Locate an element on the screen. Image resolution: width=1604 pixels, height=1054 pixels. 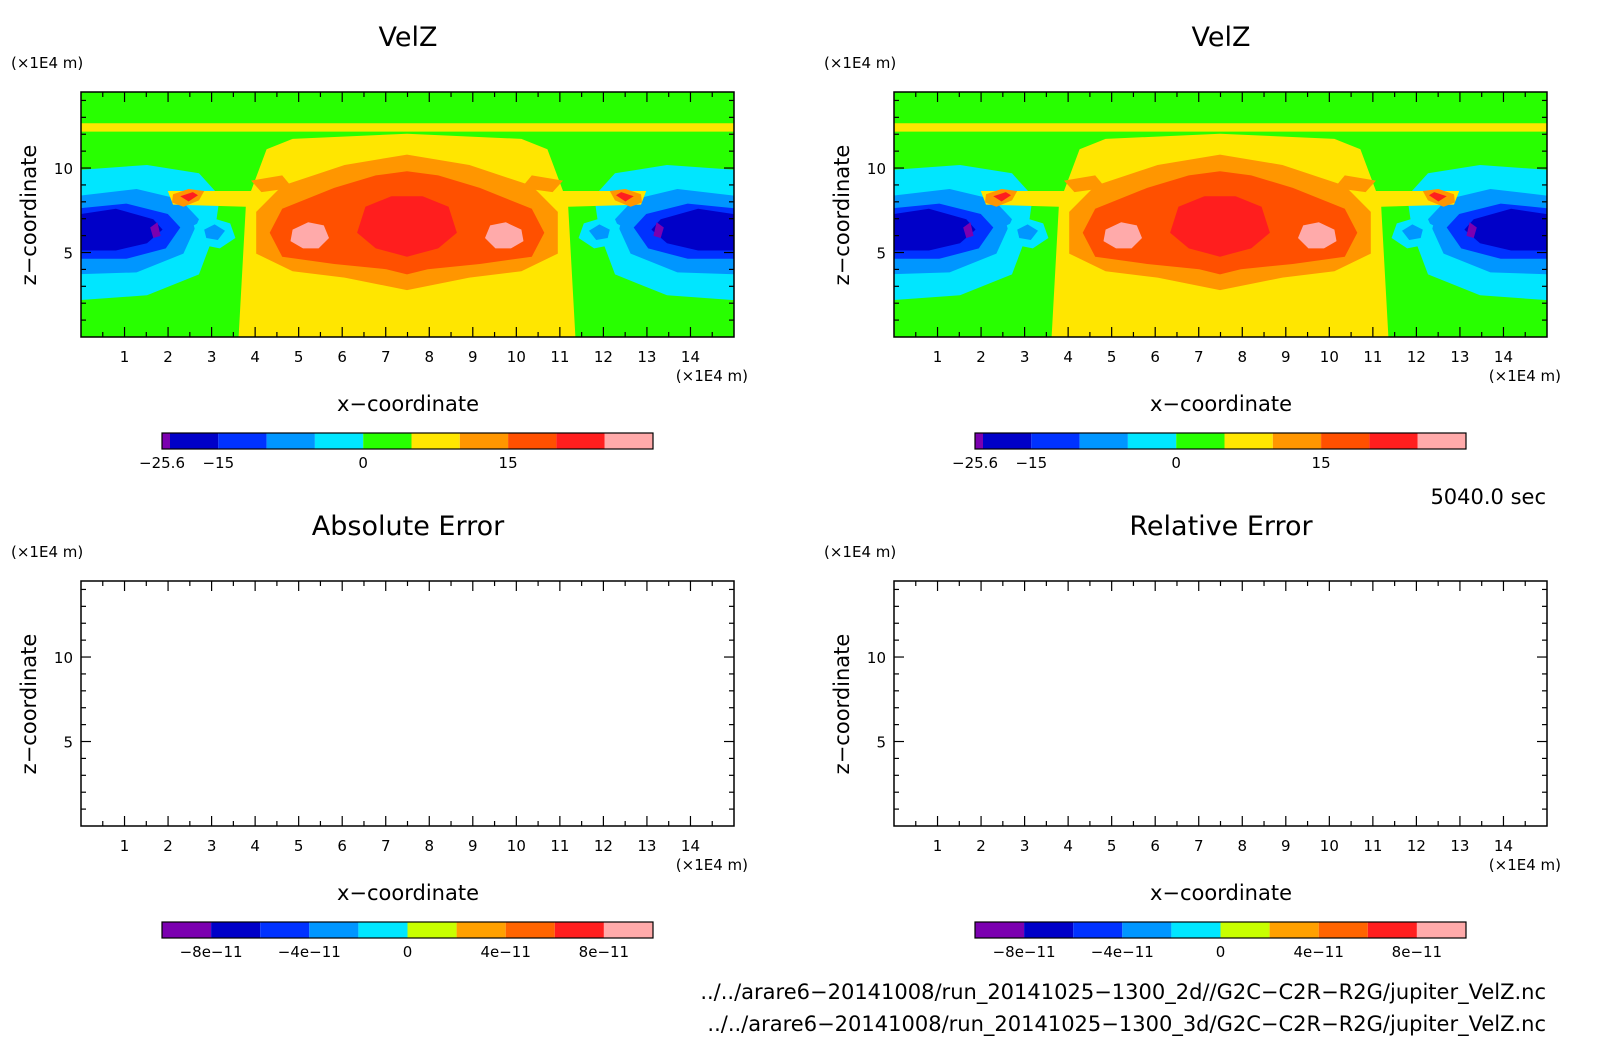
velz-min-left is located at coordinates (155, 230).